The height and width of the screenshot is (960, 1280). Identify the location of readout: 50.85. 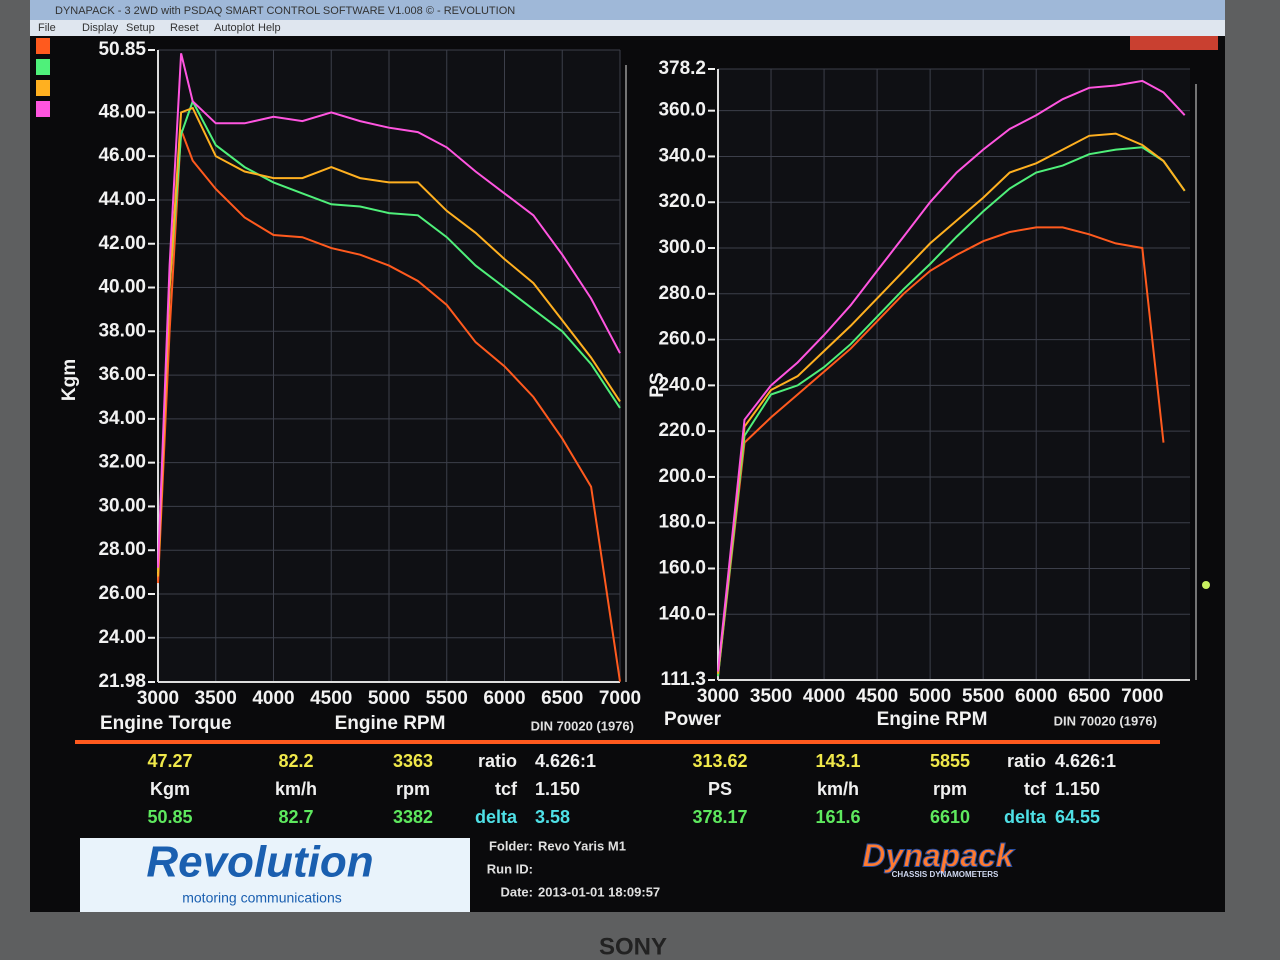
(169, 817).